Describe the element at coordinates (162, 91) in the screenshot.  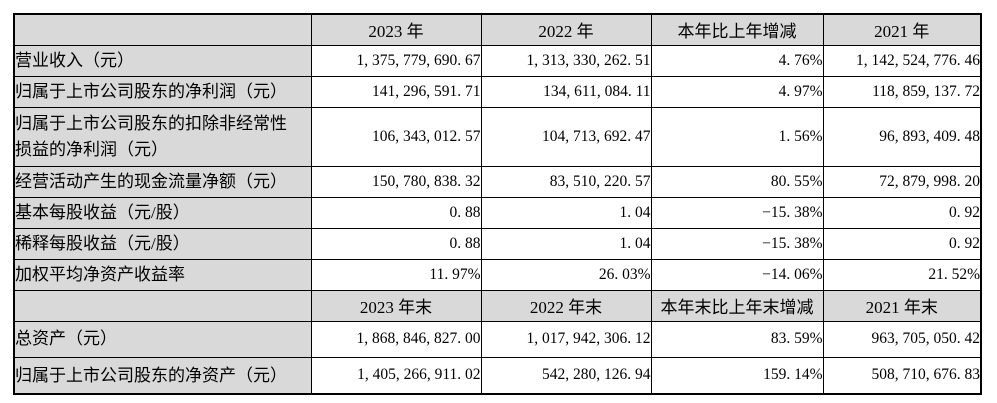
I see `row-label: 归属于上市公司股东的净利润（元）` at that location.